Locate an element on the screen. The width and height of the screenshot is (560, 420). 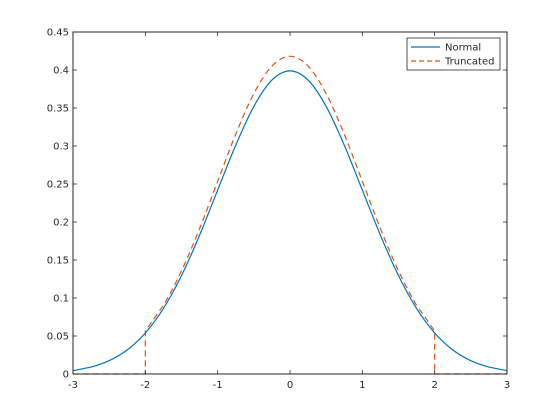
y-tick-label: 0.4 is located at coordinates (61, 71).